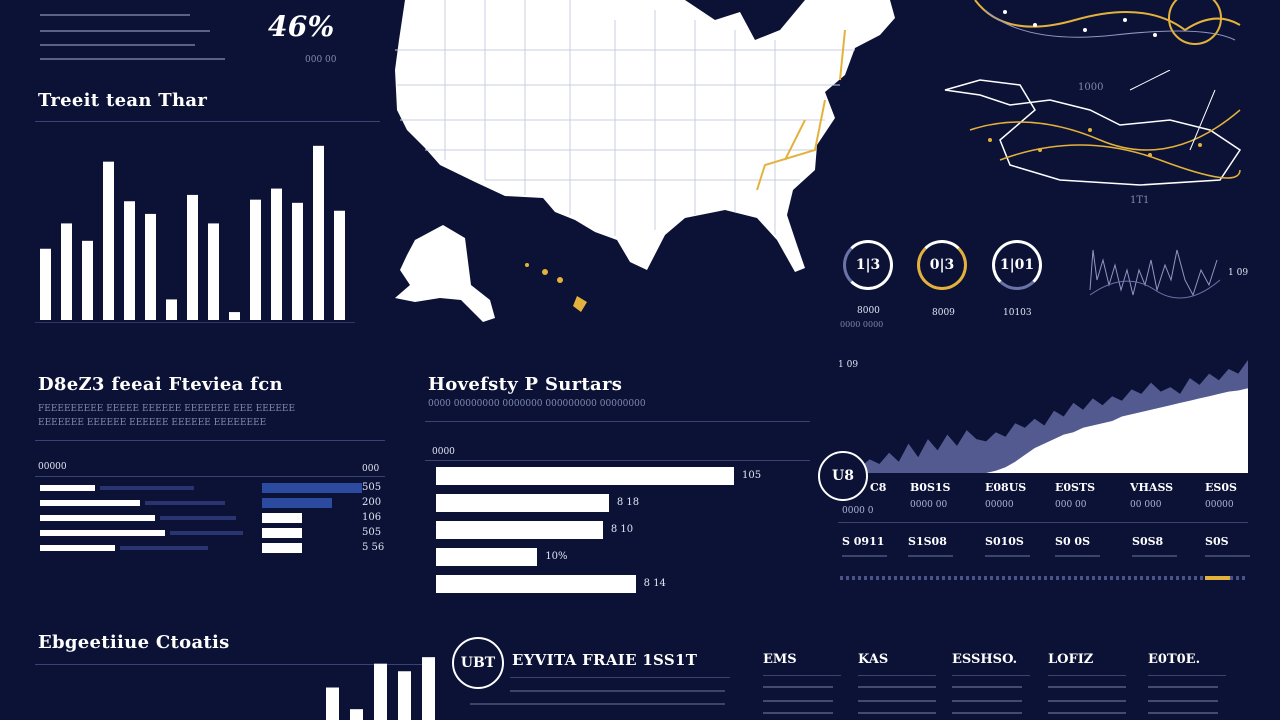 Image resolution: width=1280 pixels, height=720 pixels. I want to click on hbar-c, so click(519, 530).